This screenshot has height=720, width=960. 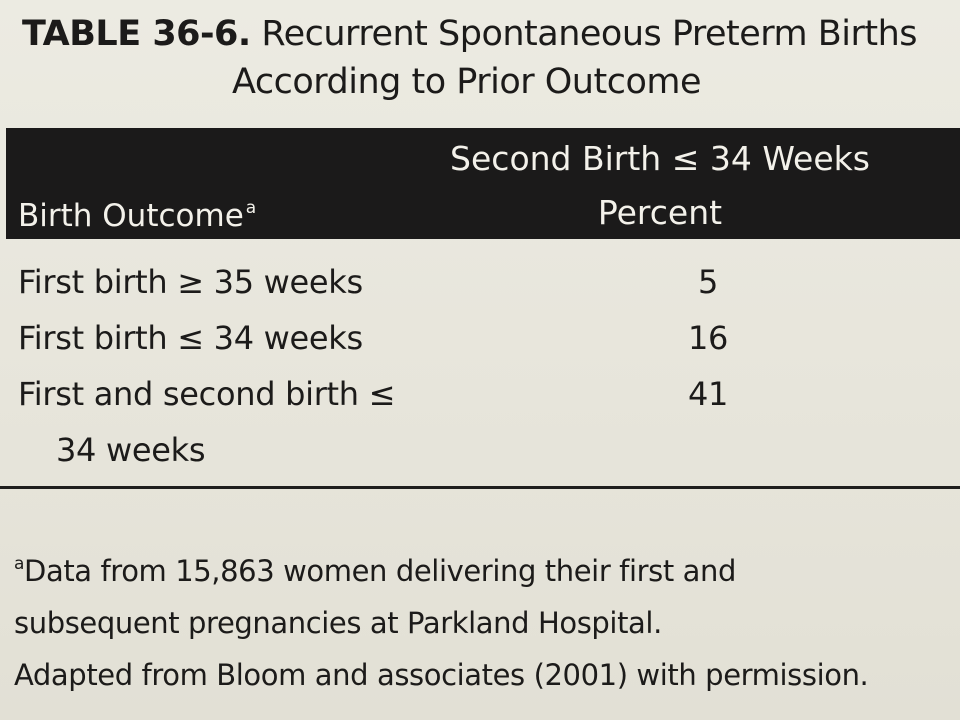 What do you see at coordinates (483, 282) in the screenshot?
I see `table-row: First birth ≥ 35 weeks 5` at bounding box center [483, 282].